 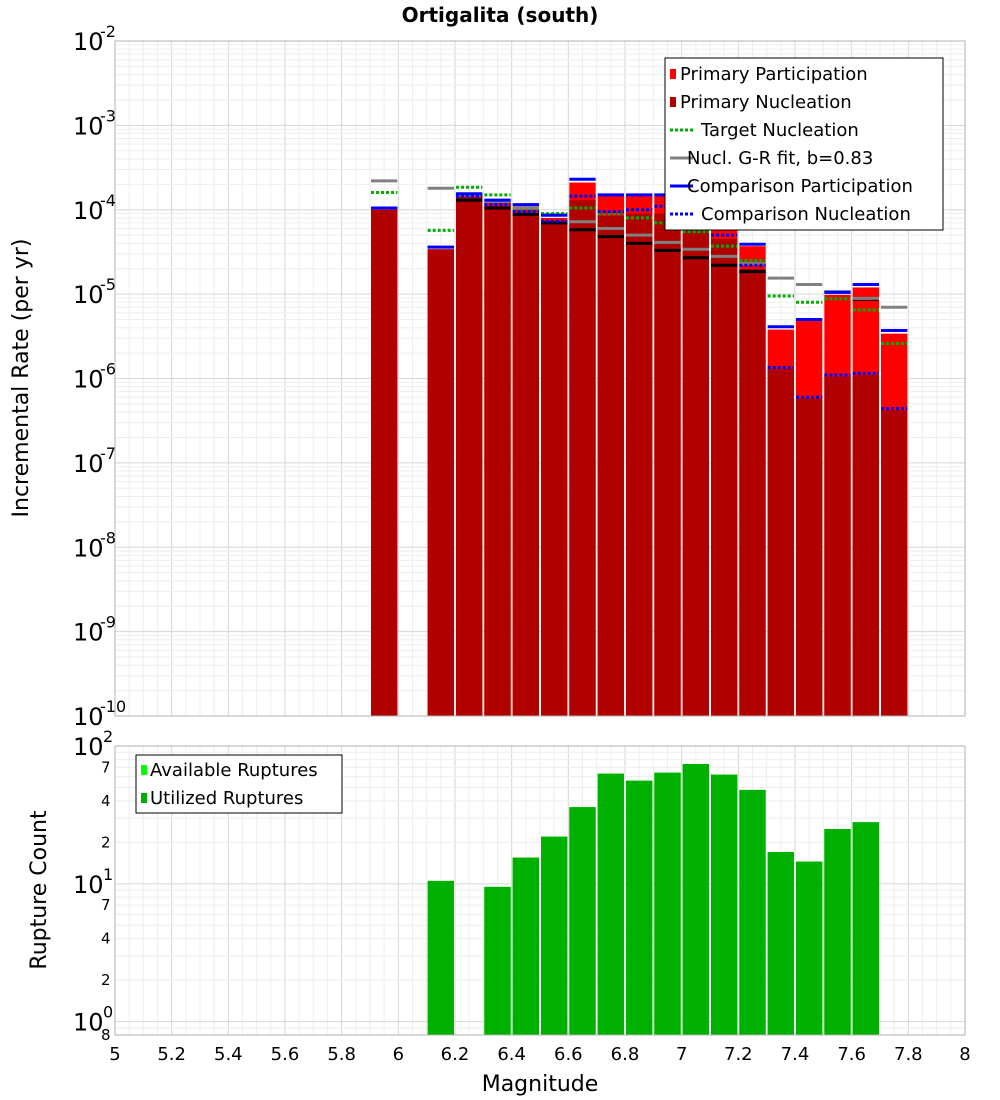 I want to click on chart-title: Ortigalita (south), so click(x=500, y=15).